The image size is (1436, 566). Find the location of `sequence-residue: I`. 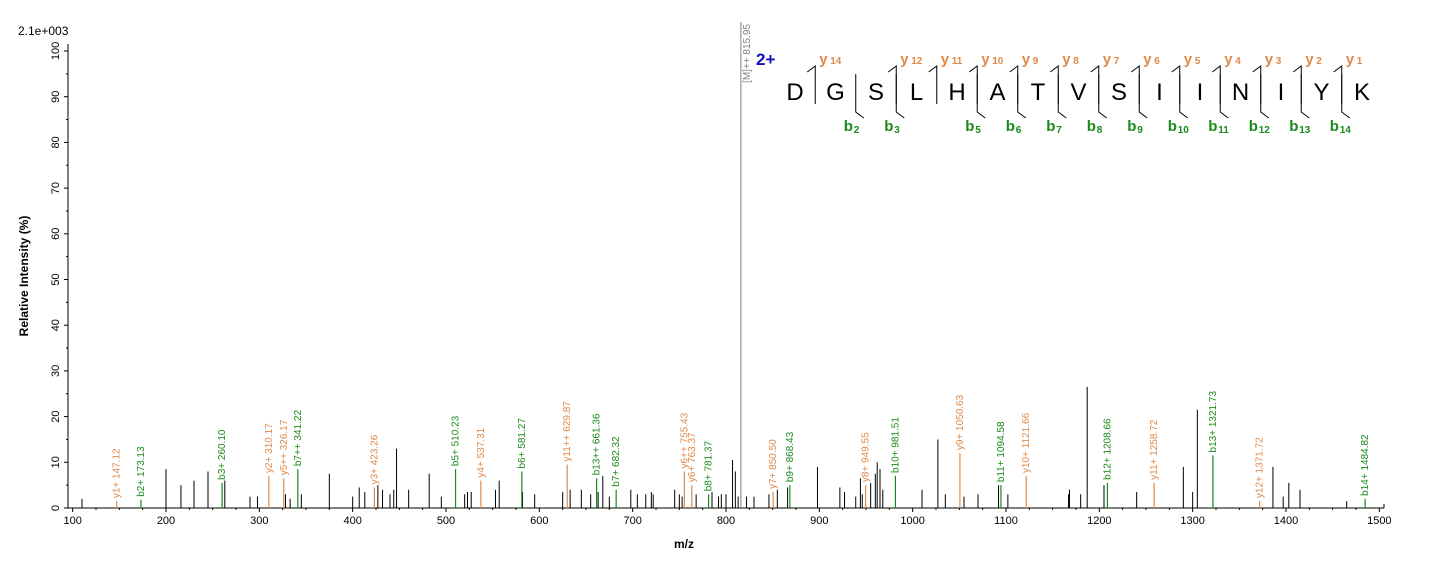

sequence-residue: I is located at coordinates (1159, 92).